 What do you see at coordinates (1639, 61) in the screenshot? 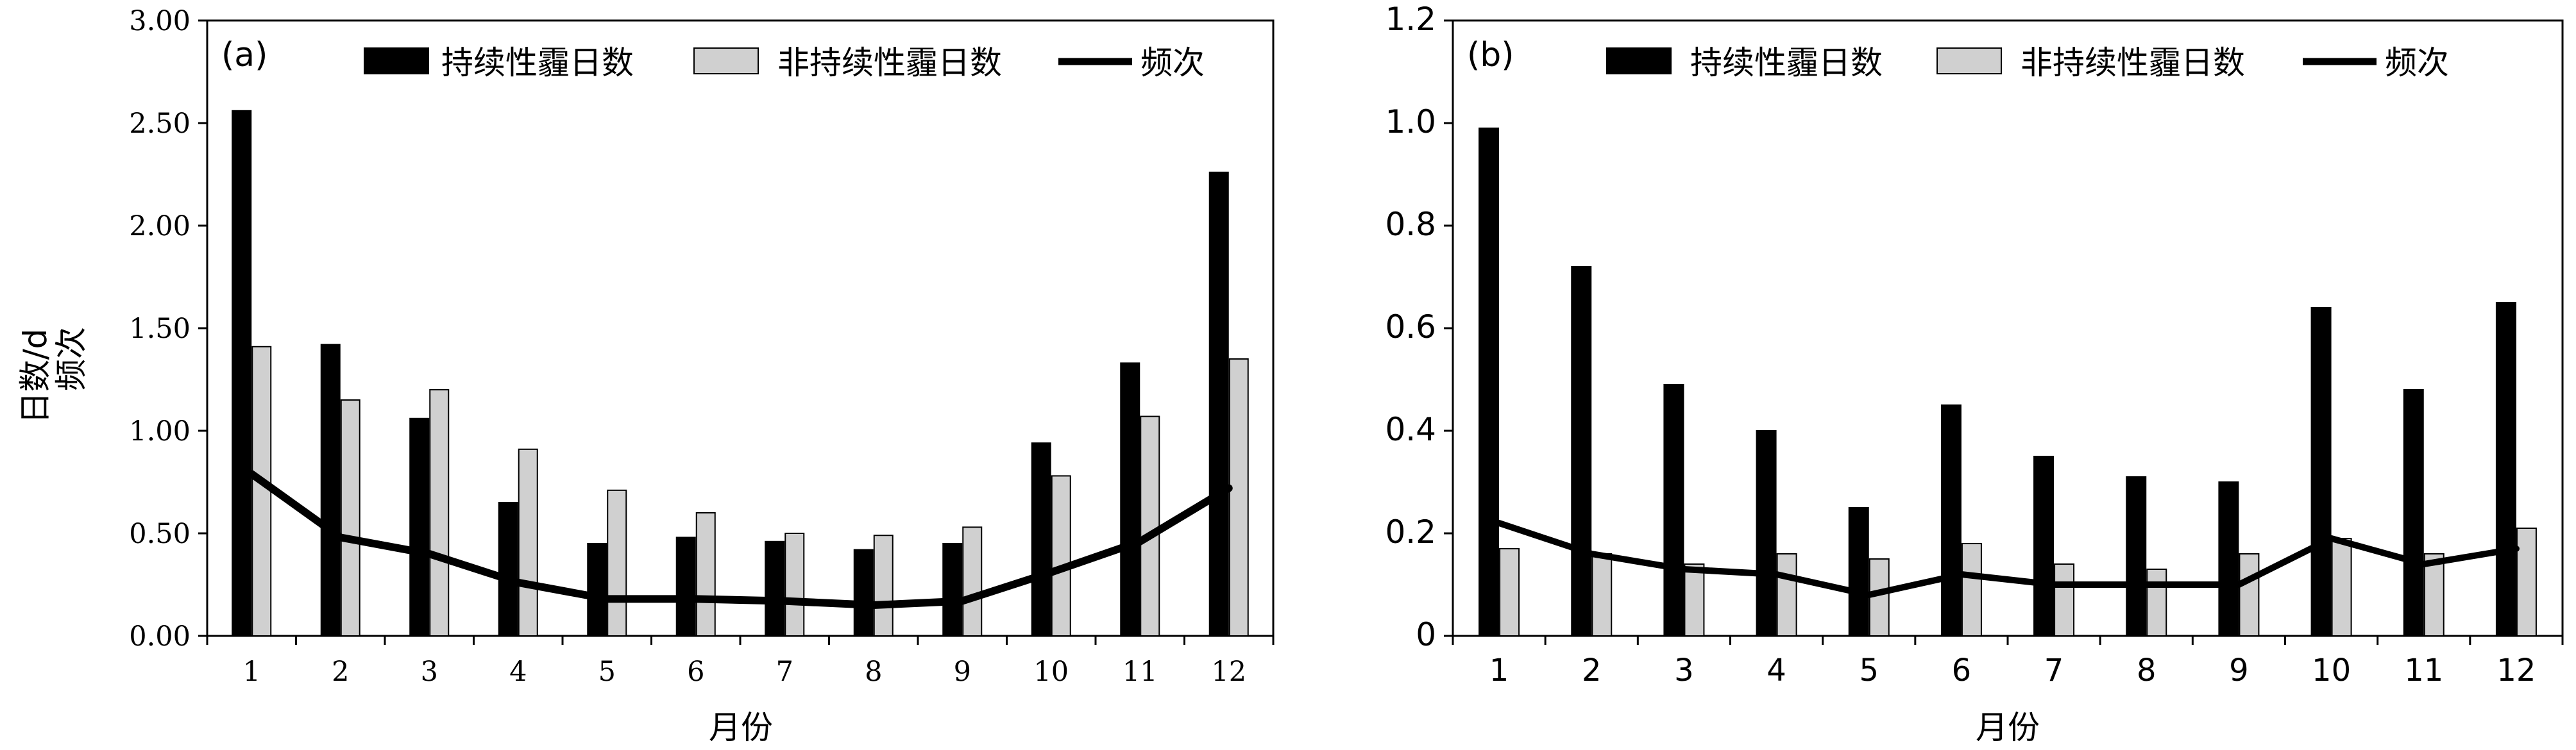
I see `legend-swatch-persistent-b` at bounding box center [1639, 61].